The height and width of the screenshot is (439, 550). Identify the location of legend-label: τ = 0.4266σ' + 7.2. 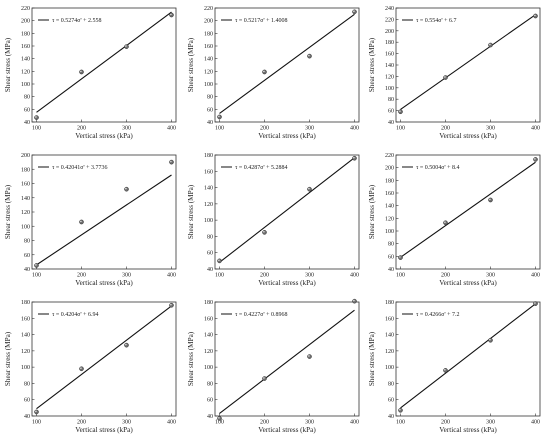
(438, 315).